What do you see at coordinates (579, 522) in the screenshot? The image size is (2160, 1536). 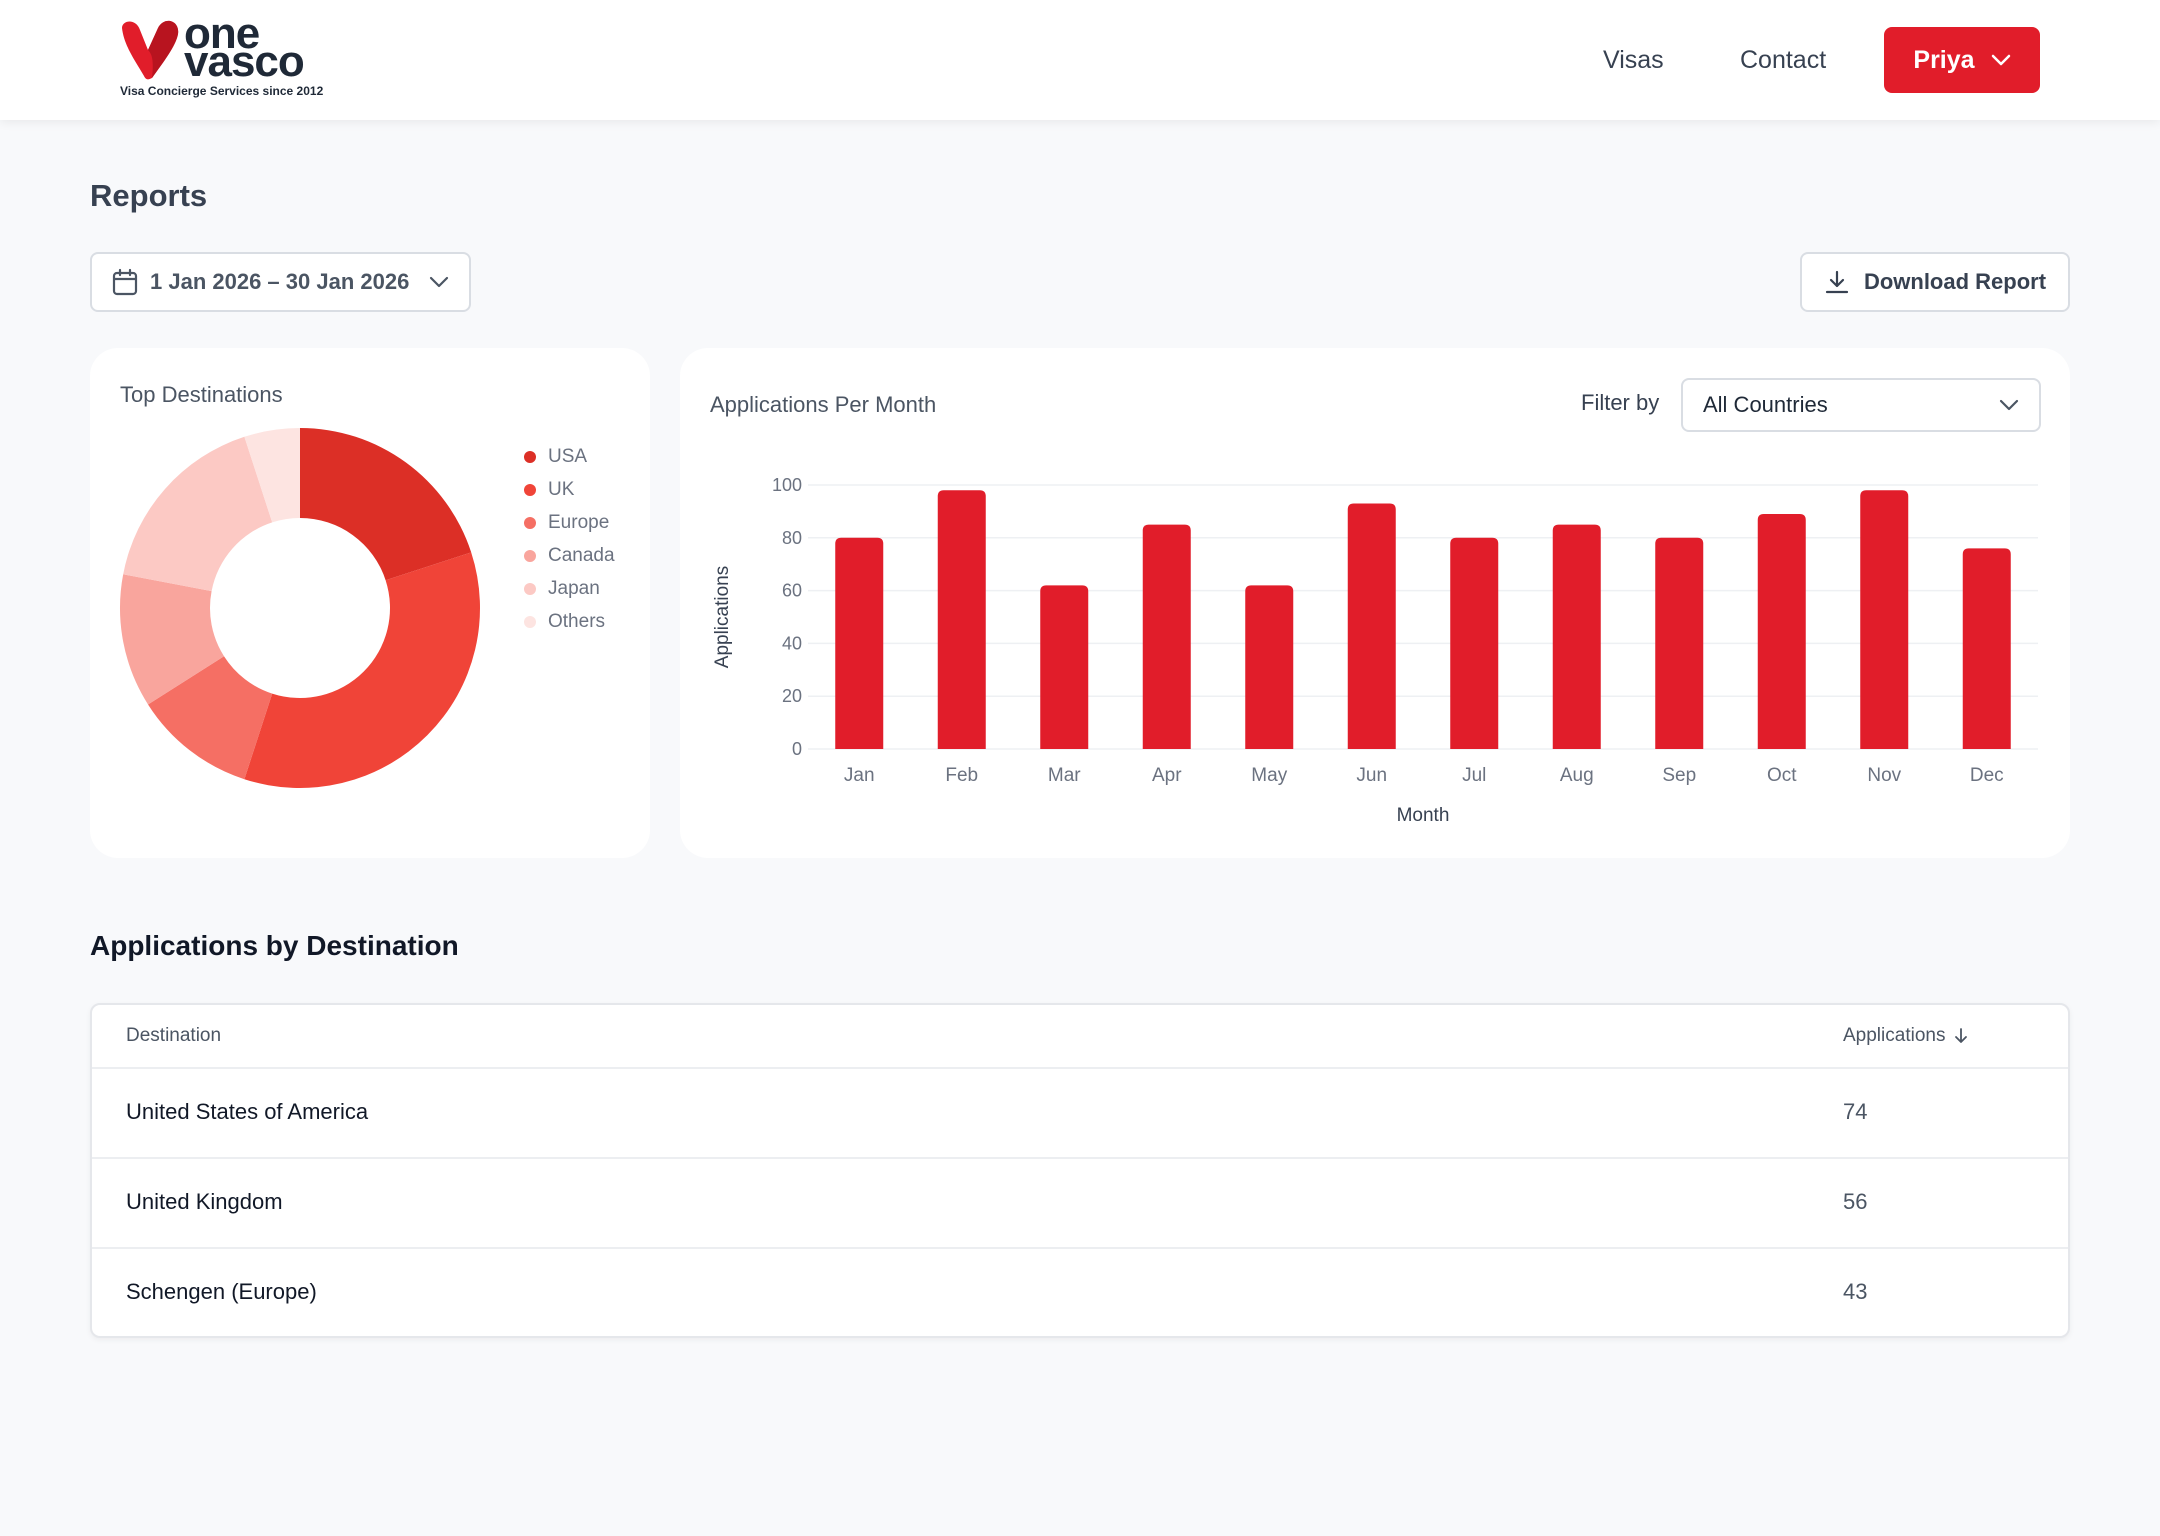 I see `legend-label: Europe` at bounding box center [579, 522].